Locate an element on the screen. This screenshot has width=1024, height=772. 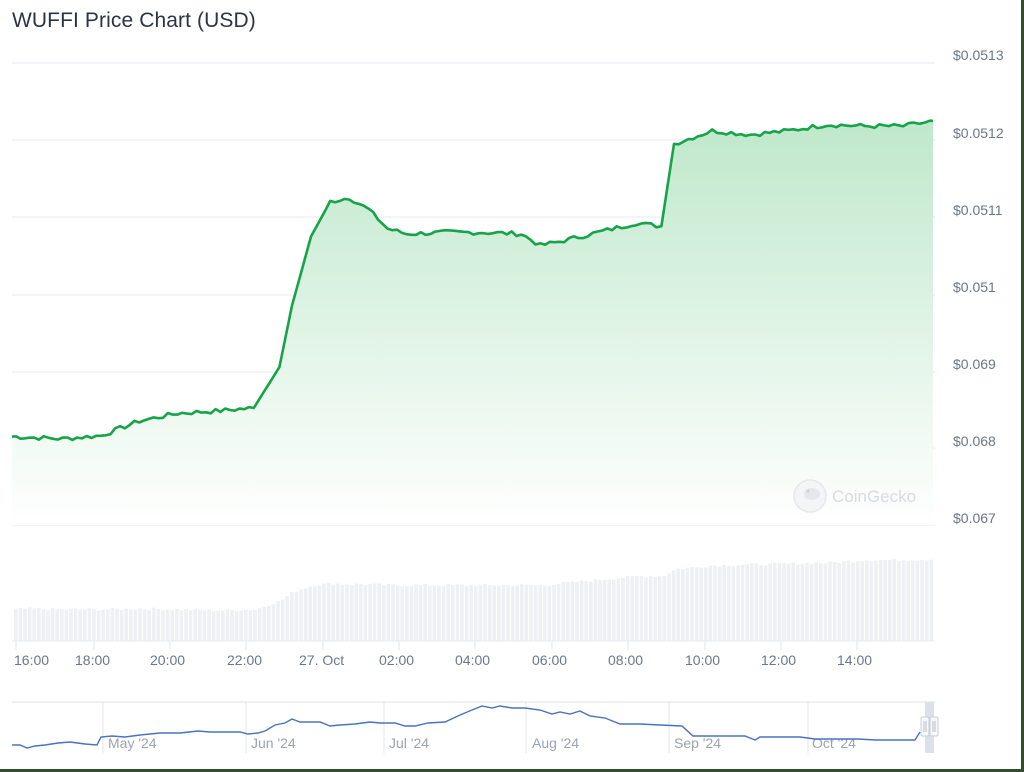
chart-title: WUFFI Price Chart (USD) is located at coordinates (134, 20).